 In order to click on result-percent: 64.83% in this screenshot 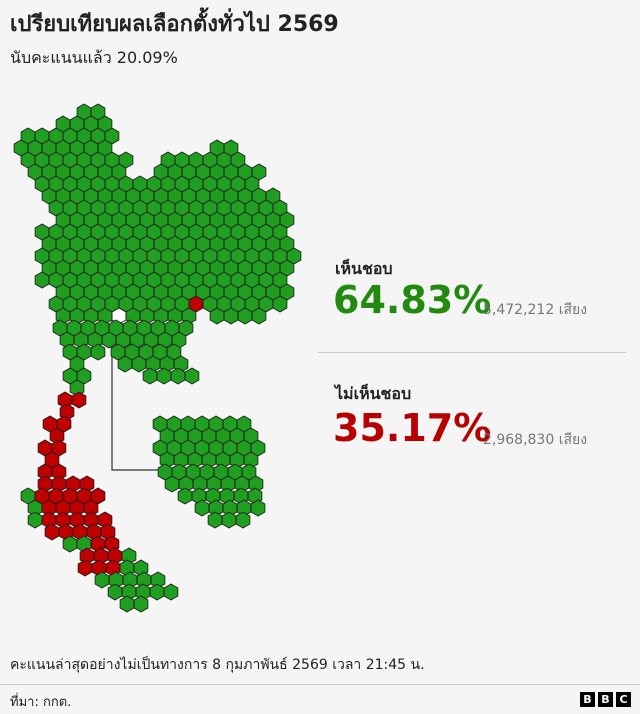, I will do `click(412, 300)`.